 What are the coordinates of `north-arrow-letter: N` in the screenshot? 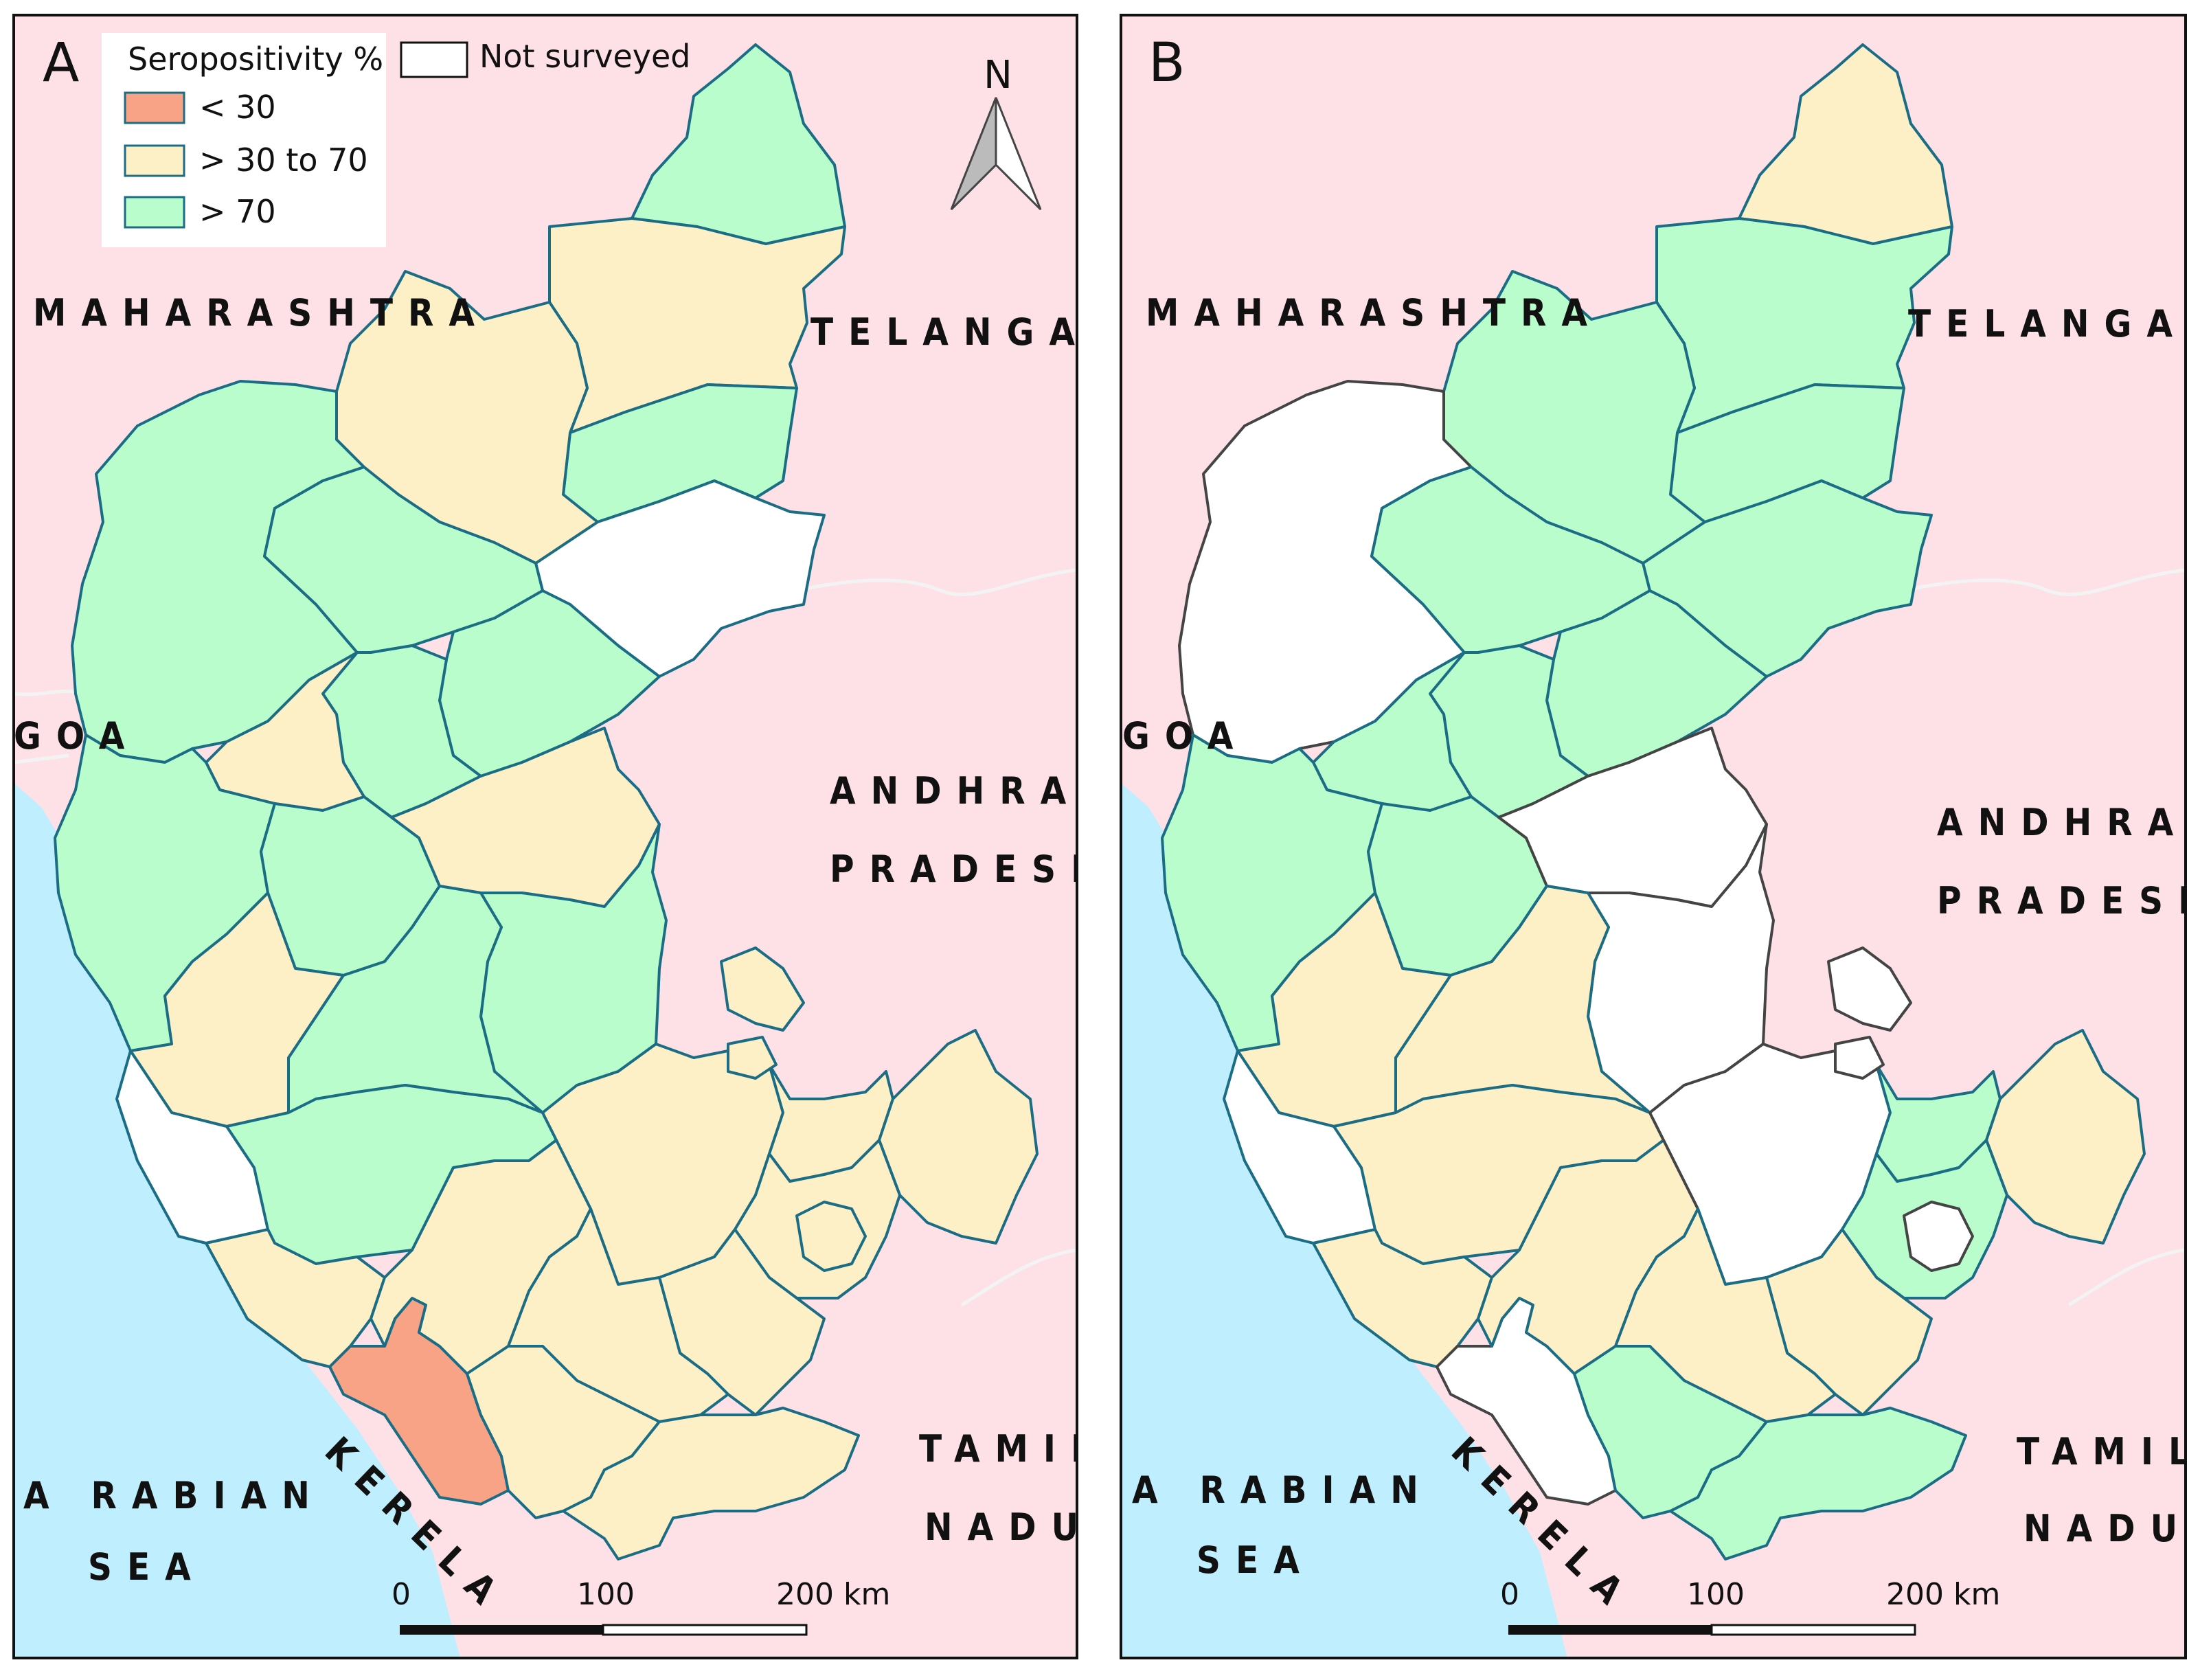 It's located at (998, 75).